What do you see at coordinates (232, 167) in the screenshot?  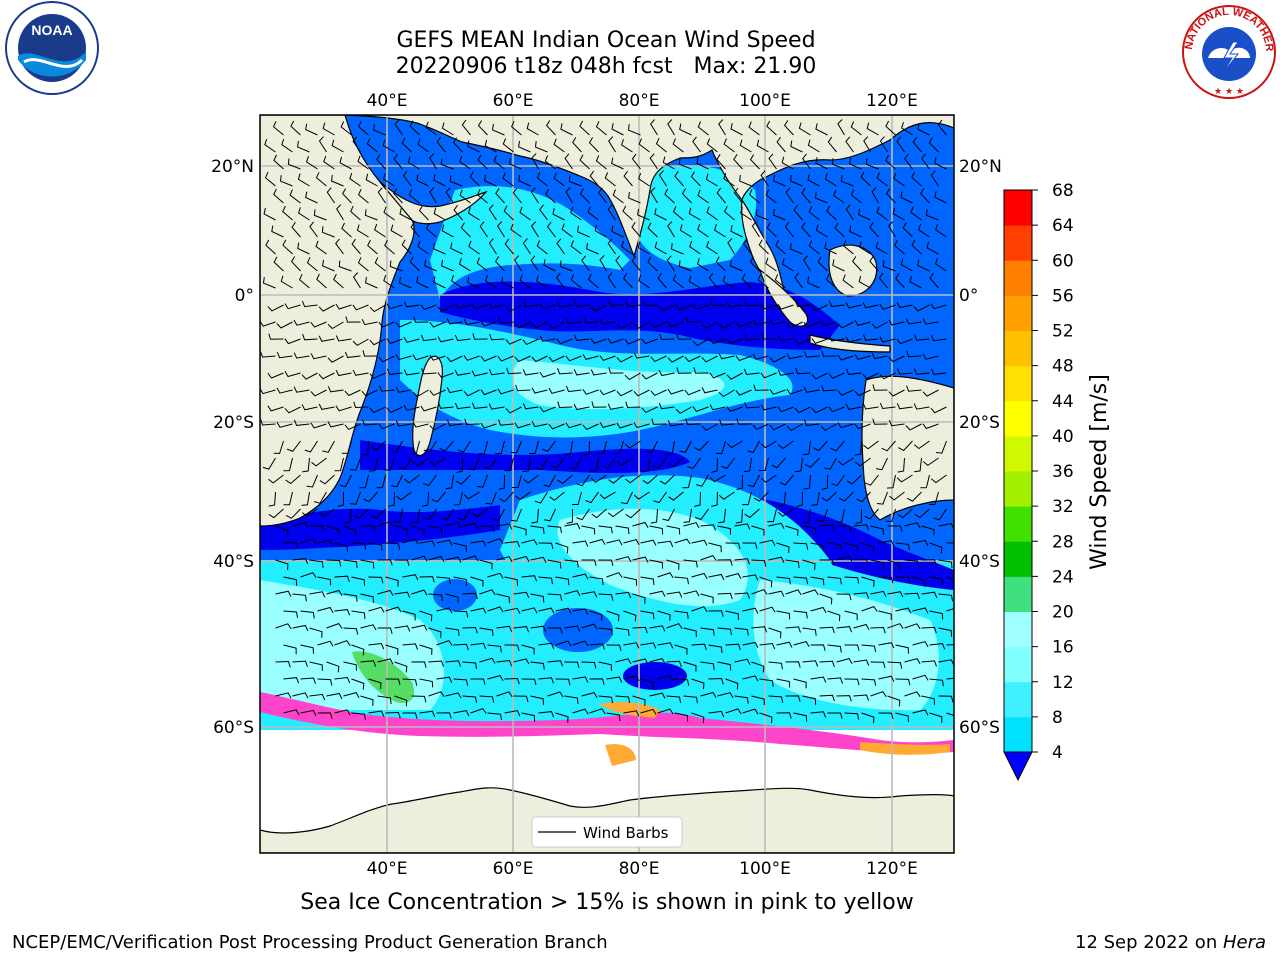 I see `y-tick-left: 20°N` at bounding box center [232, 167].